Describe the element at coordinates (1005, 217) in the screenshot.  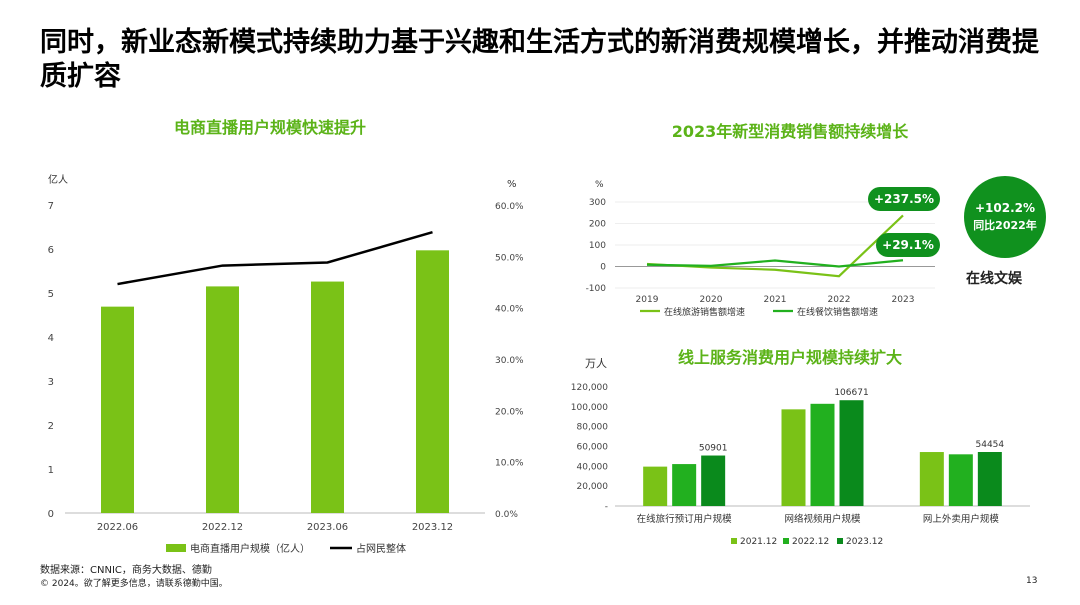
I see `online-entertainment-badge: +102.2% 同比2022年` at that location.